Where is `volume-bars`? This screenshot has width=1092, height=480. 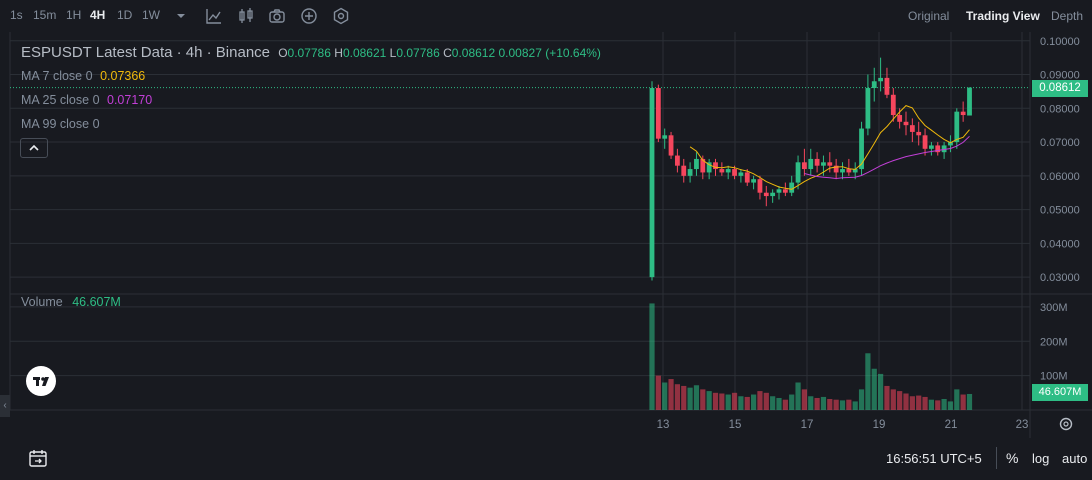
volume-bars is located at coordinates (811, 356).